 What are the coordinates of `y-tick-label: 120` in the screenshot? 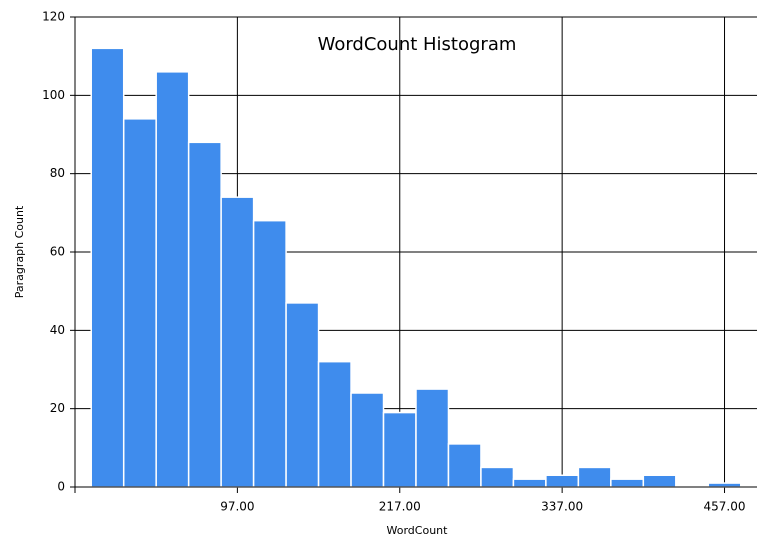 It's located at (53, 17).